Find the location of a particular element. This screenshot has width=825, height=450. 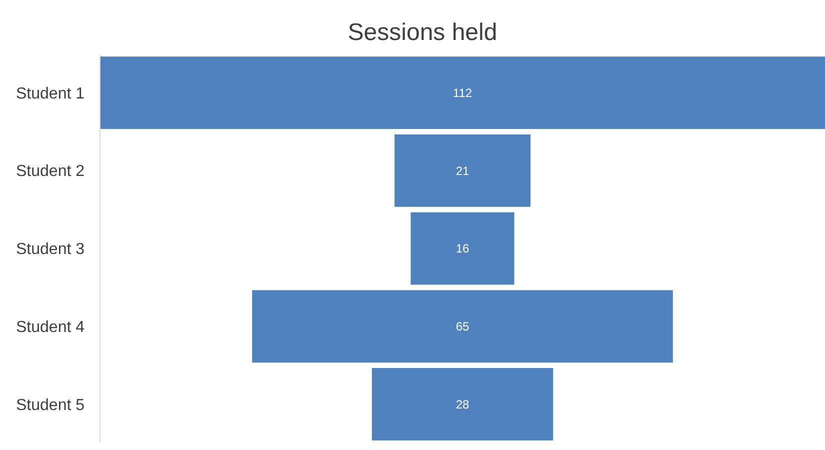

data-label: 21 is located at coordinates (463, 171).